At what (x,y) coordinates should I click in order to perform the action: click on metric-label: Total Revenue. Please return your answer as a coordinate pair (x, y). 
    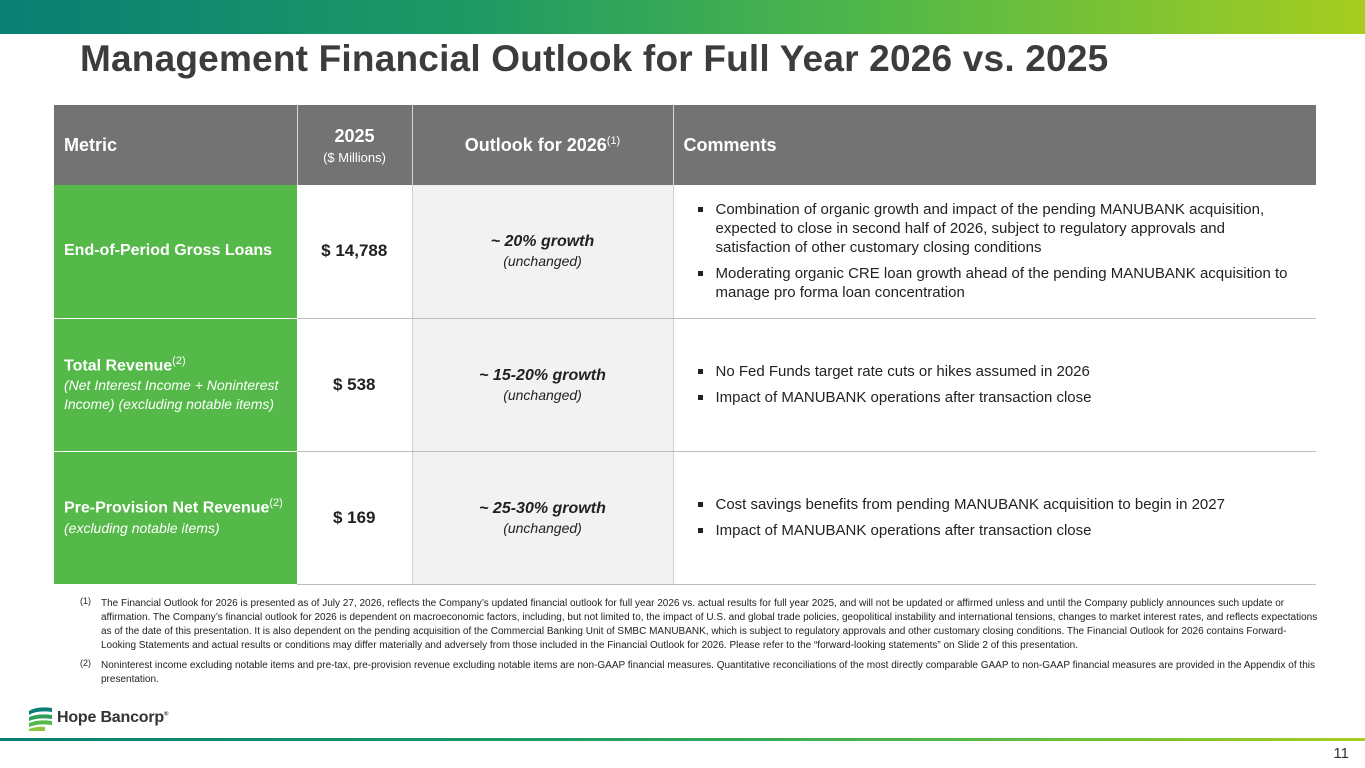
    Looking at the image, I should click on (118, 366).